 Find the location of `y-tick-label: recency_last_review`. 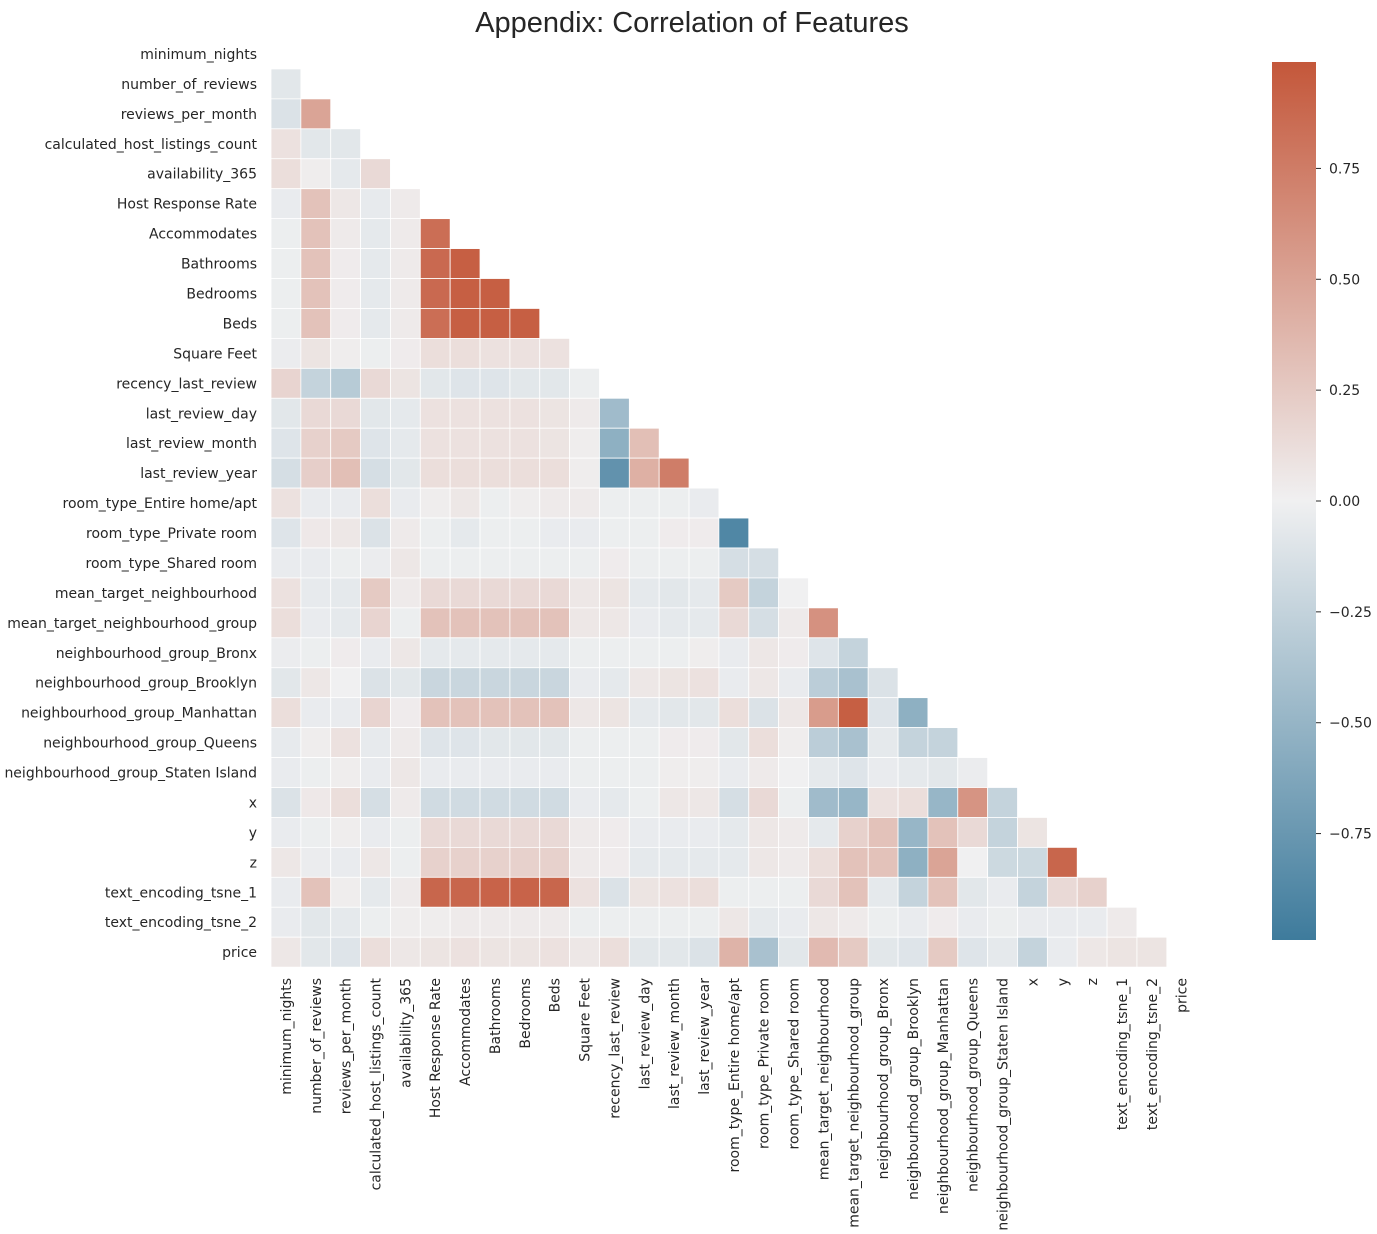

y-tick-label: recency_last_review is located at coordinates (186, 384).